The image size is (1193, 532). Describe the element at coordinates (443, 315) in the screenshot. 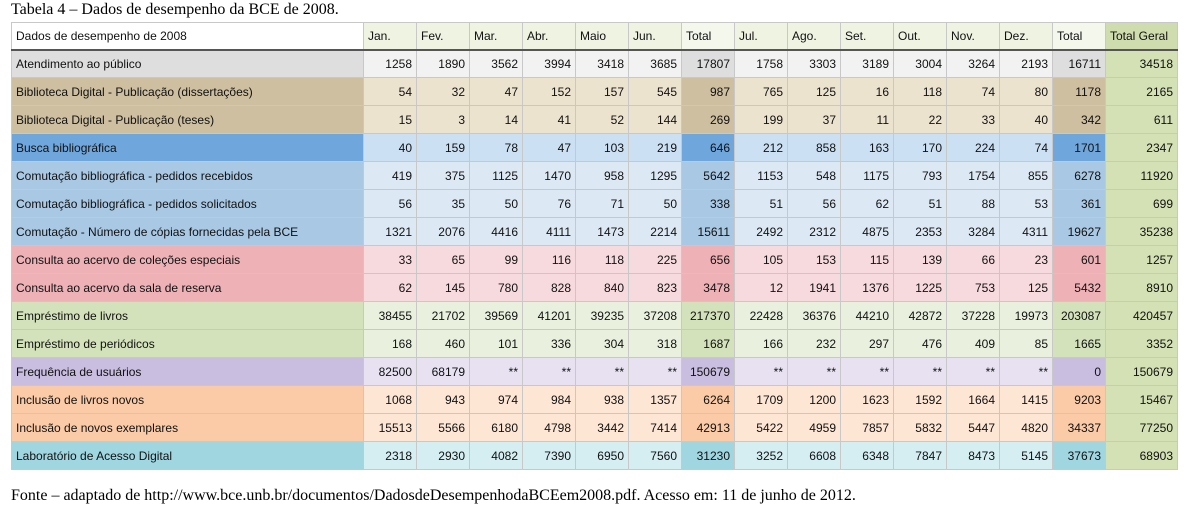

I see `table-cell: 21702` at that location.